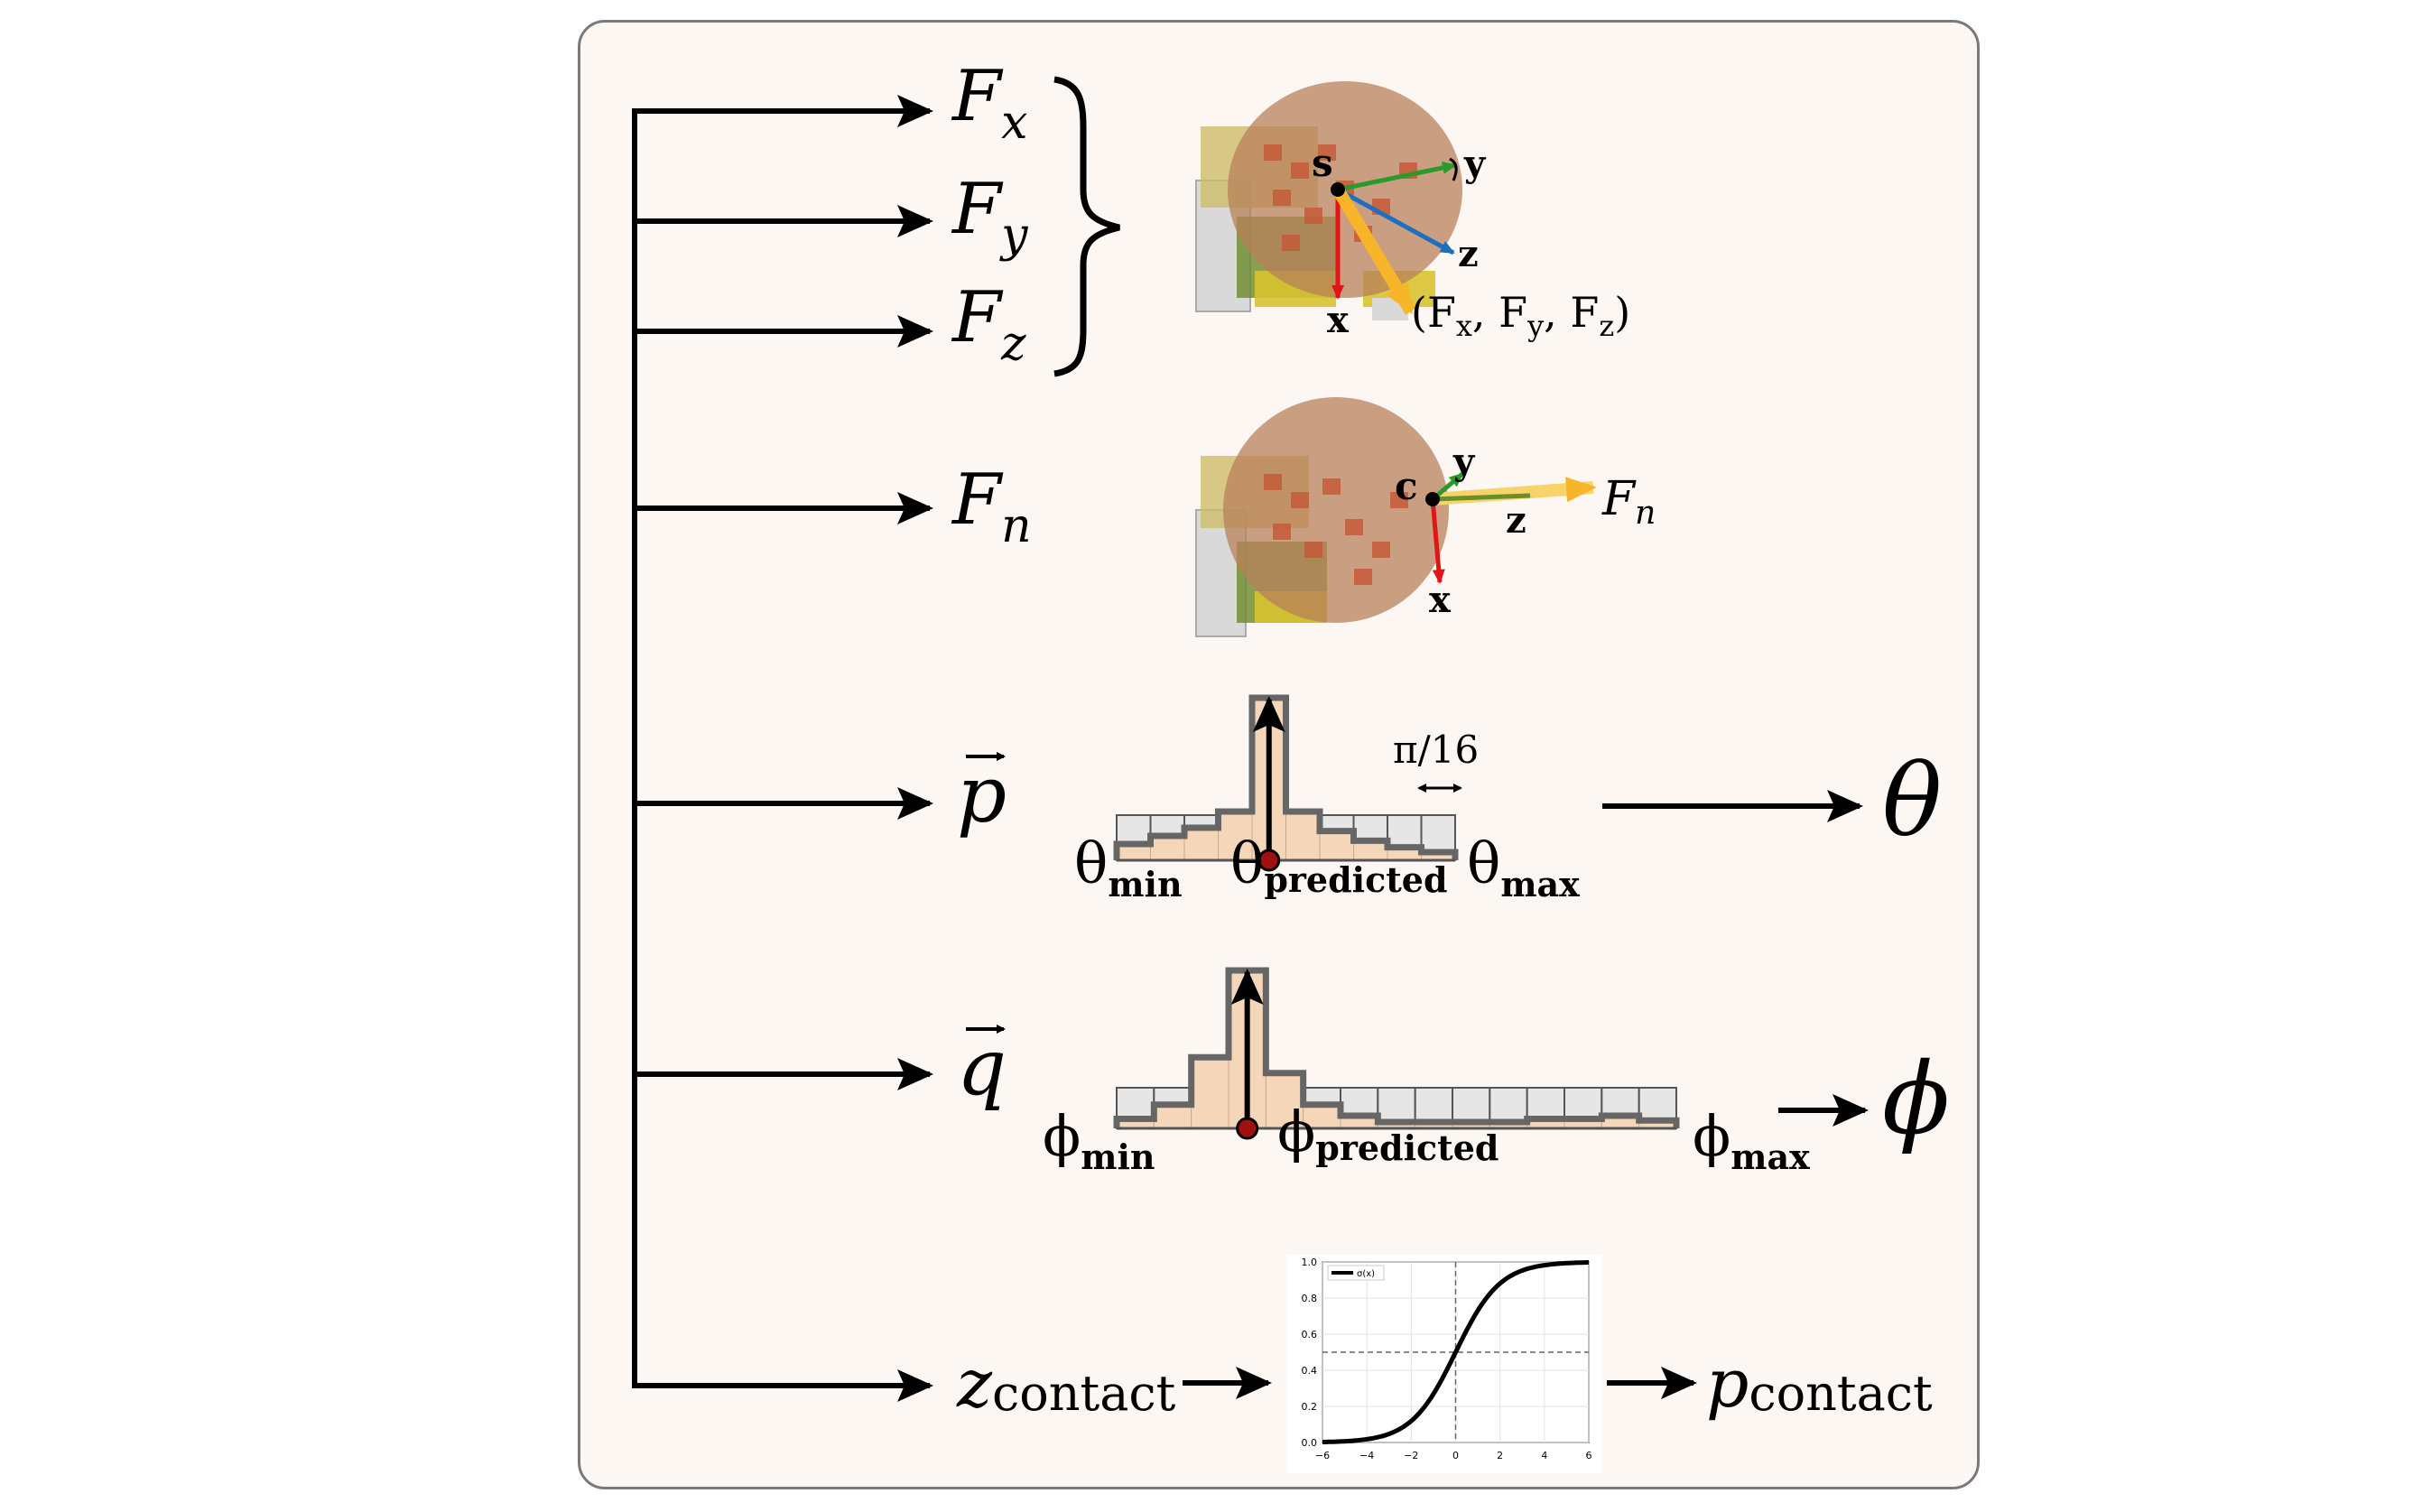  What do you see at coordinates (989, 216) in the screenshot?
I see `label-fy: Fy` at bounding box center [989, 216].